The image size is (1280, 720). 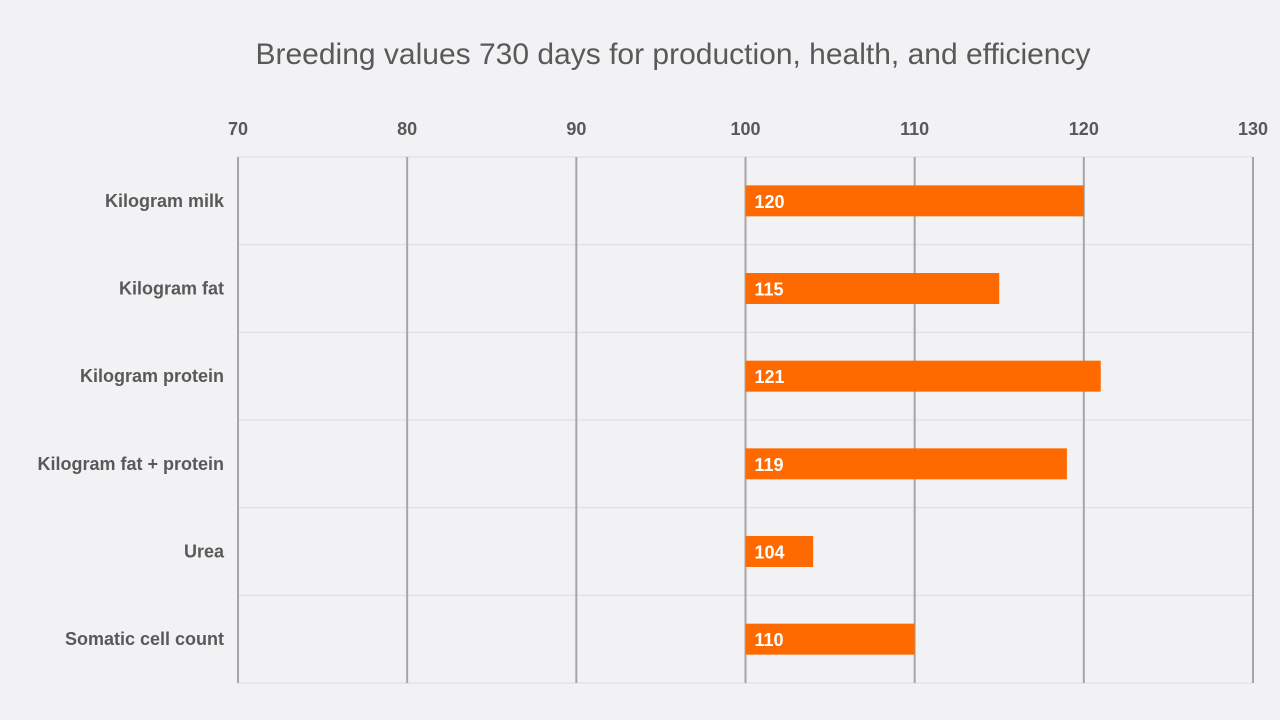 I want to click on x-tick-label: 110, so click(x=914, y=129).